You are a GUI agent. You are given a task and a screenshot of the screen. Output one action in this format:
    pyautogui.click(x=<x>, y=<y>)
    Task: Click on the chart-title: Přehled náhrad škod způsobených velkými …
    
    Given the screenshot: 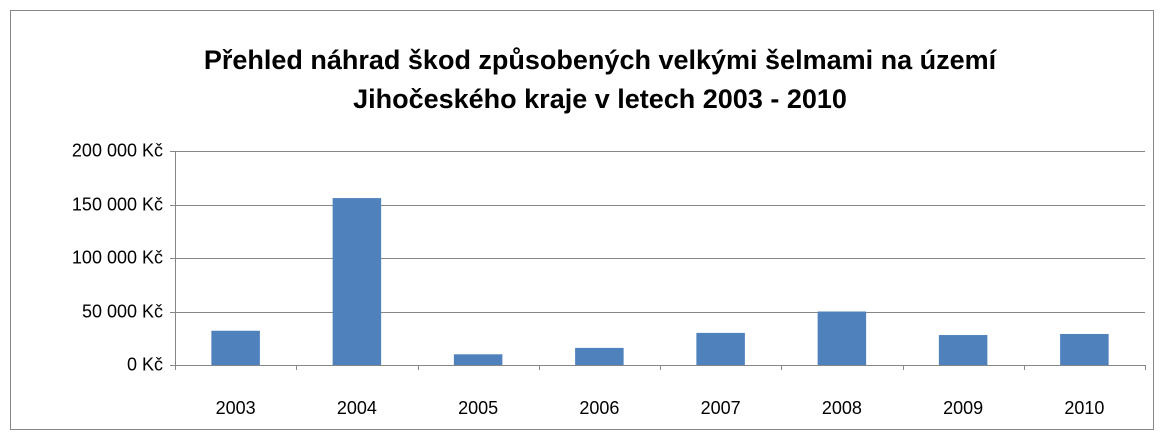 What is the action you would take?
    pyautogui.click(x=601, y=60)
    